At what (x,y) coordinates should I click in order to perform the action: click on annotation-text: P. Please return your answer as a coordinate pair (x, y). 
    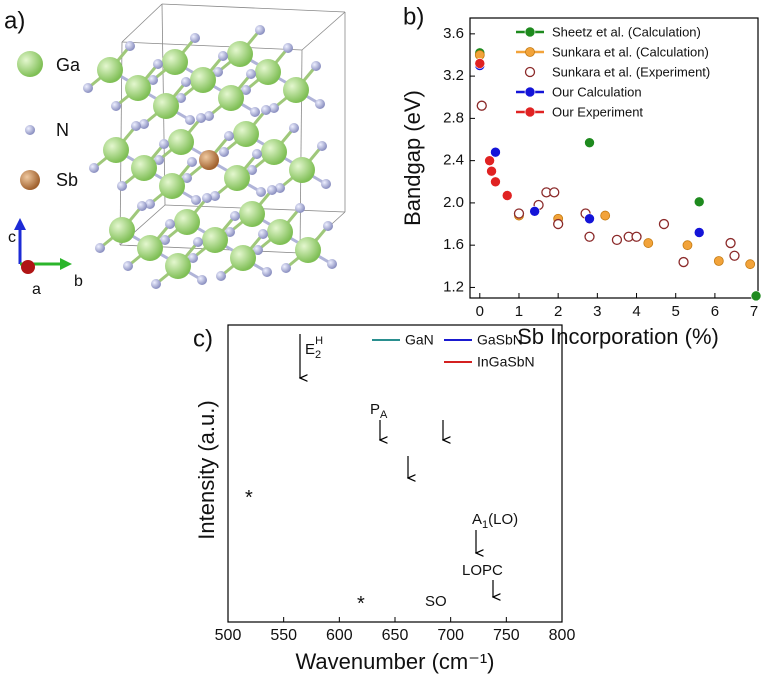
    Looking at the image, I should click on (375, 409).